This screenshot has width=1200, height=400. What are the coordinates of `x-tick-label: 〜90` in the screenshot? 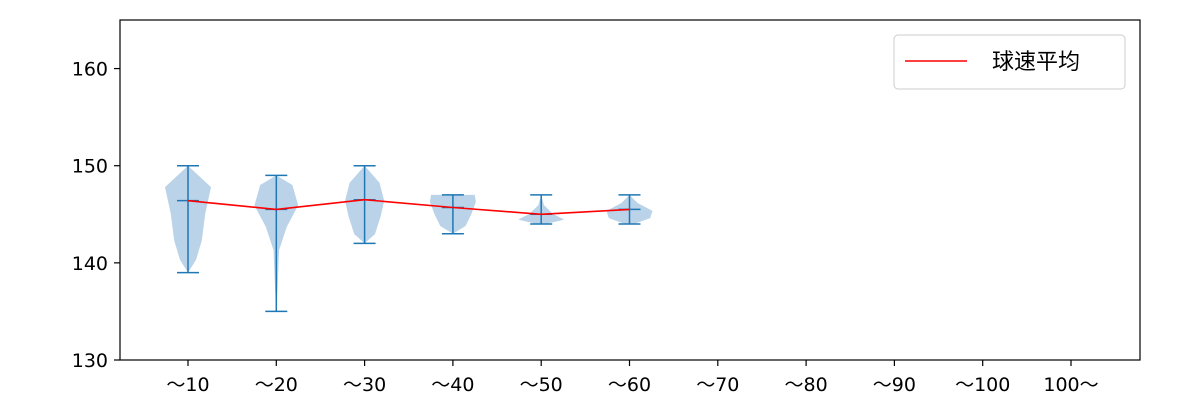 It's located at (894, 385).